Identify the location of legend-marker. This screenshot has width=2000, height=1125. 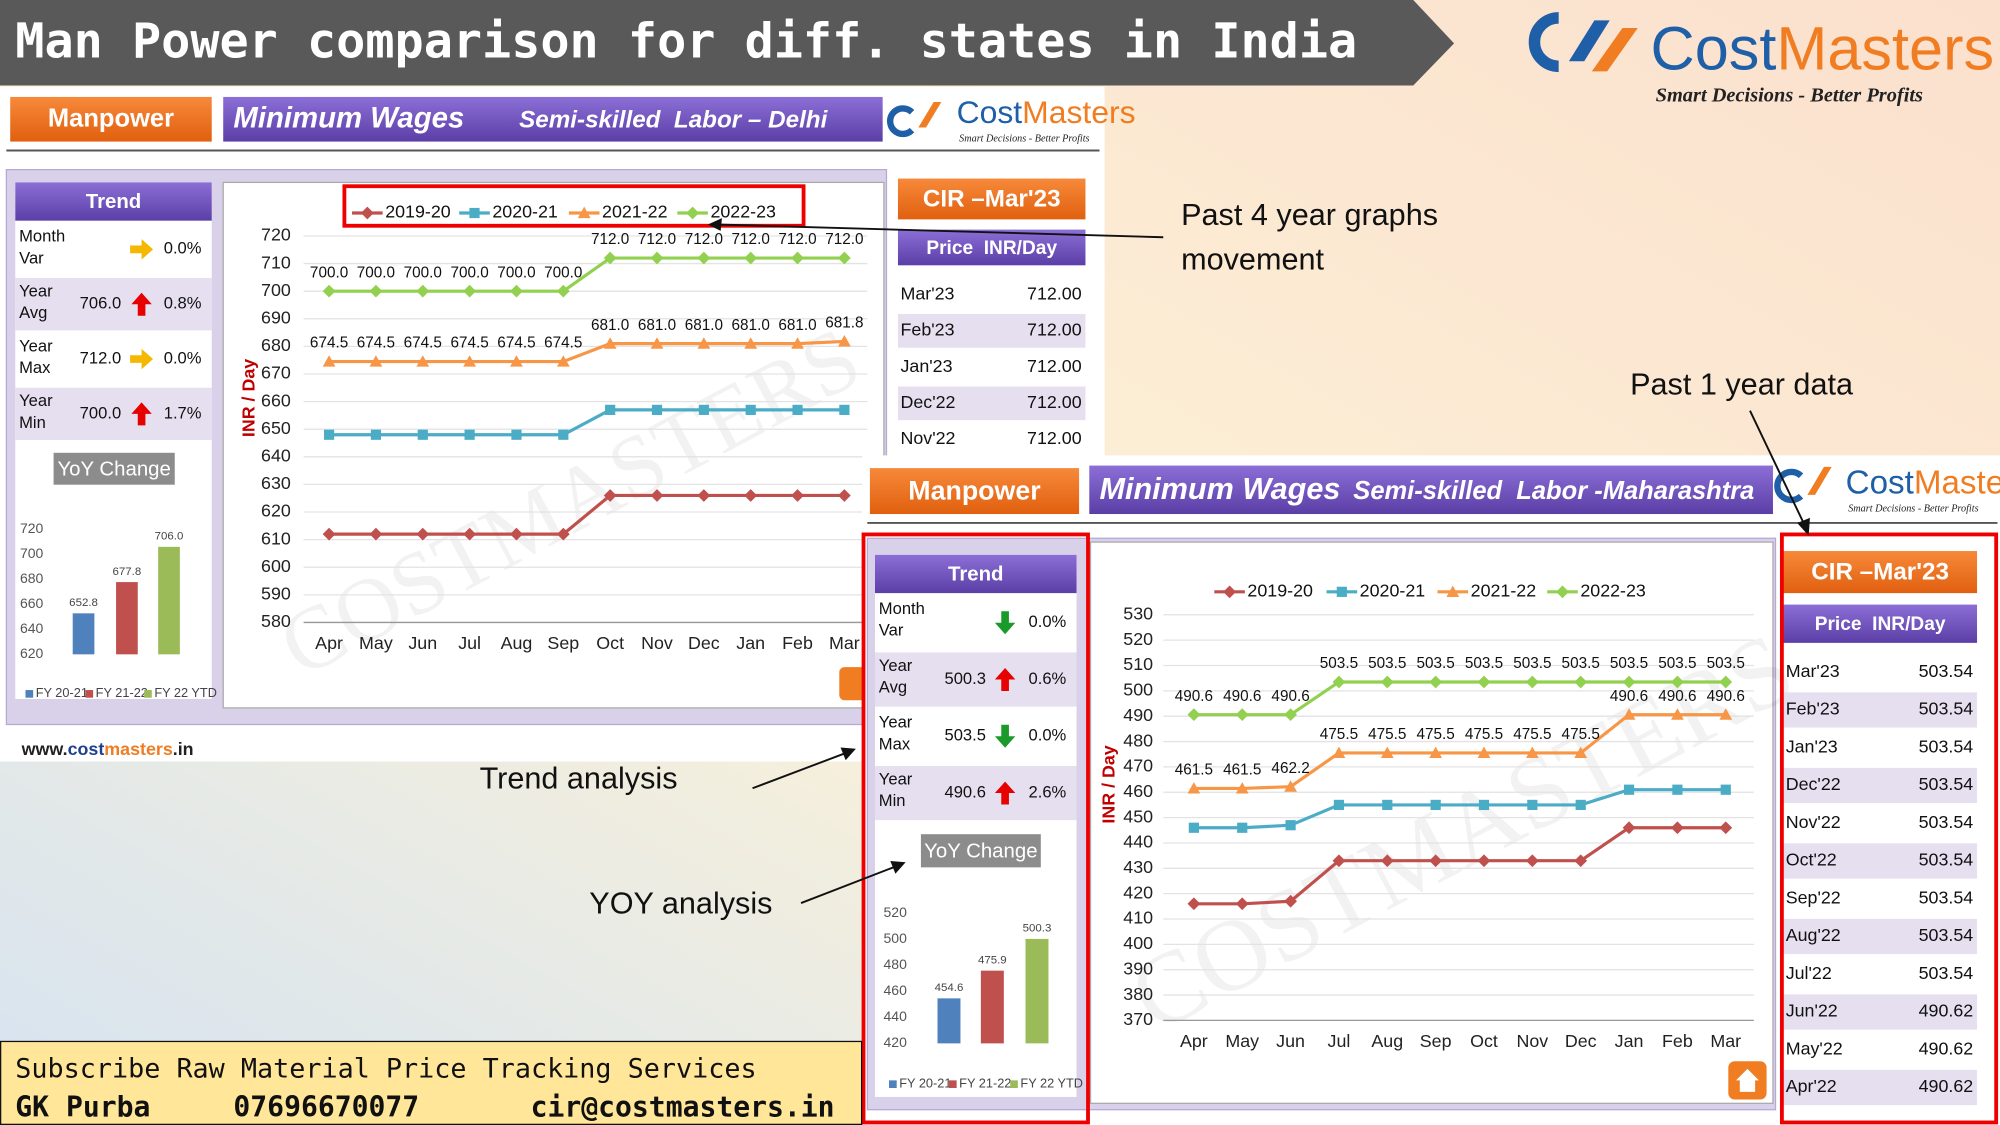
(1562, 592).